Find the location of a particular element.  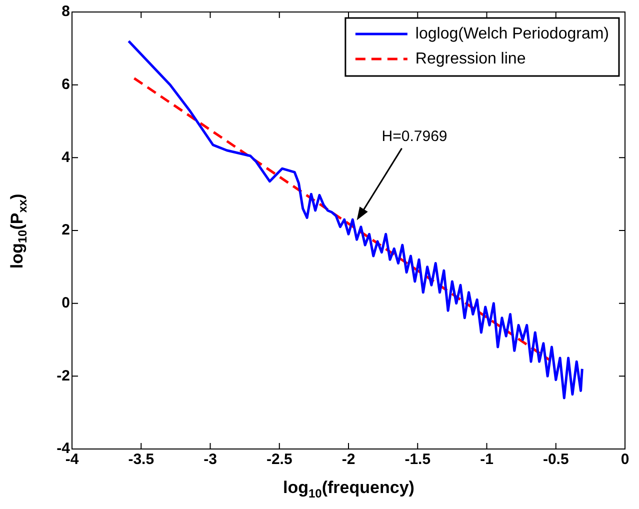

y-tick-label: 0 is located at coordinates (66, 303).